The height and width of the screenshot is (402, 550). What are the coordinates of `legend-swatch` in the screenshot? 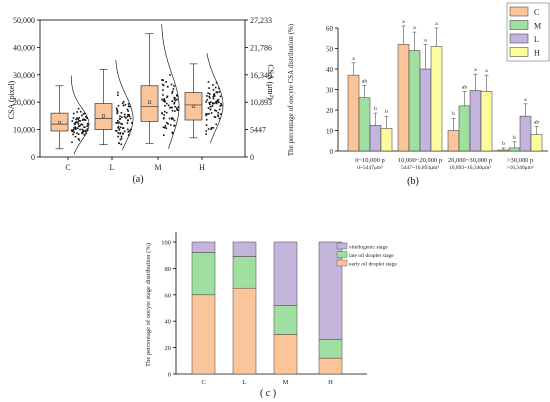 It's located at (342, 263).